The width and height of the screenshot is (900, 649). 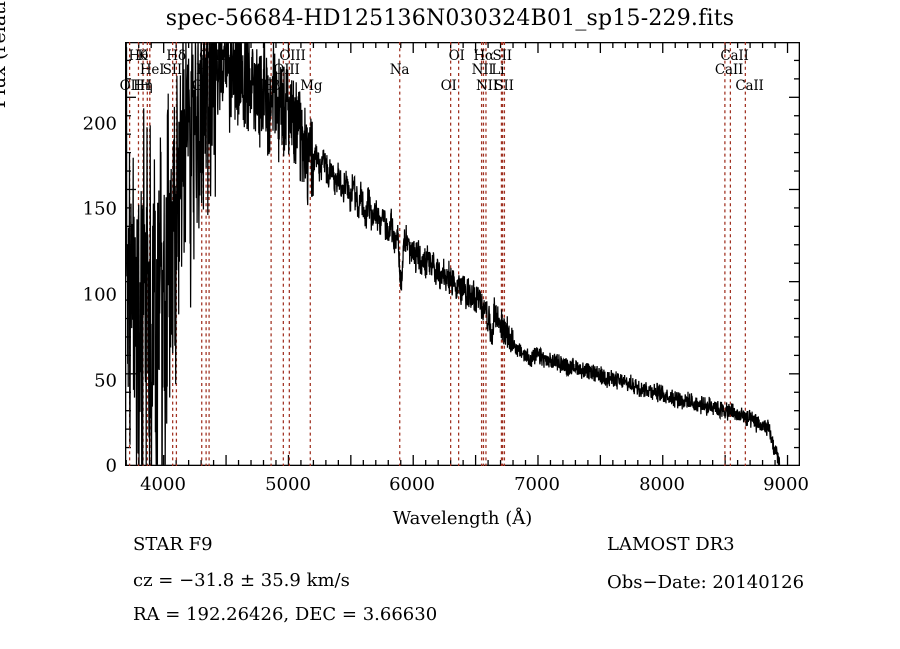 I want to click on redshift-text: cz = −31.8 ± 35.9 km/s, so click(x=241, y=580).